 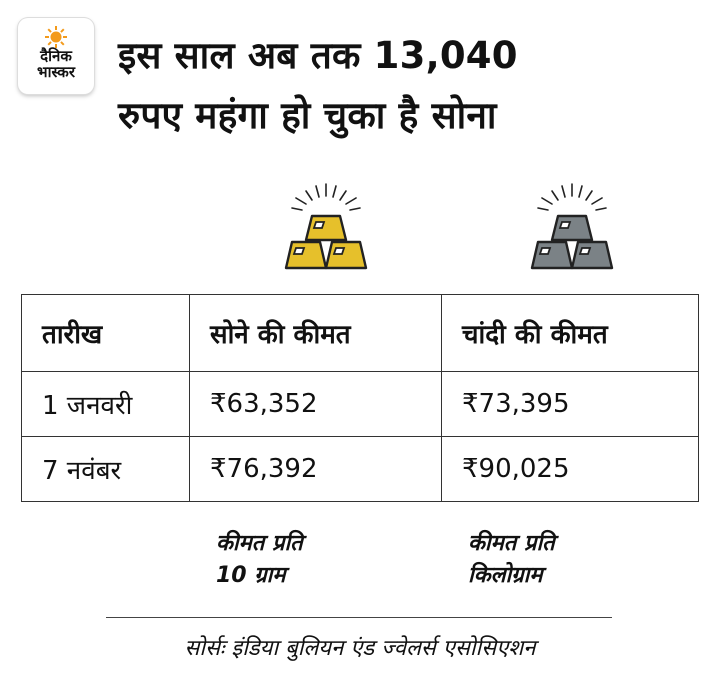 I want to click on table-row: 7 नवंबर ₹76,392 ₹90,025, so click(x=360, y=469).